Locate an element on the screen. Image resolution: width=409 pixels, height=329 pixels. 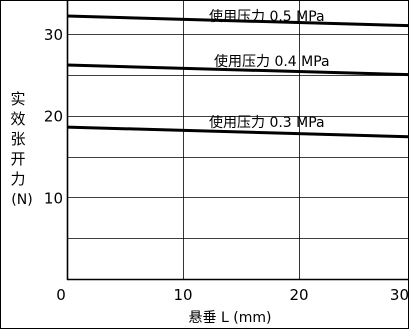
x-tick-label-10: 10 is located at coordinates (182, 295).